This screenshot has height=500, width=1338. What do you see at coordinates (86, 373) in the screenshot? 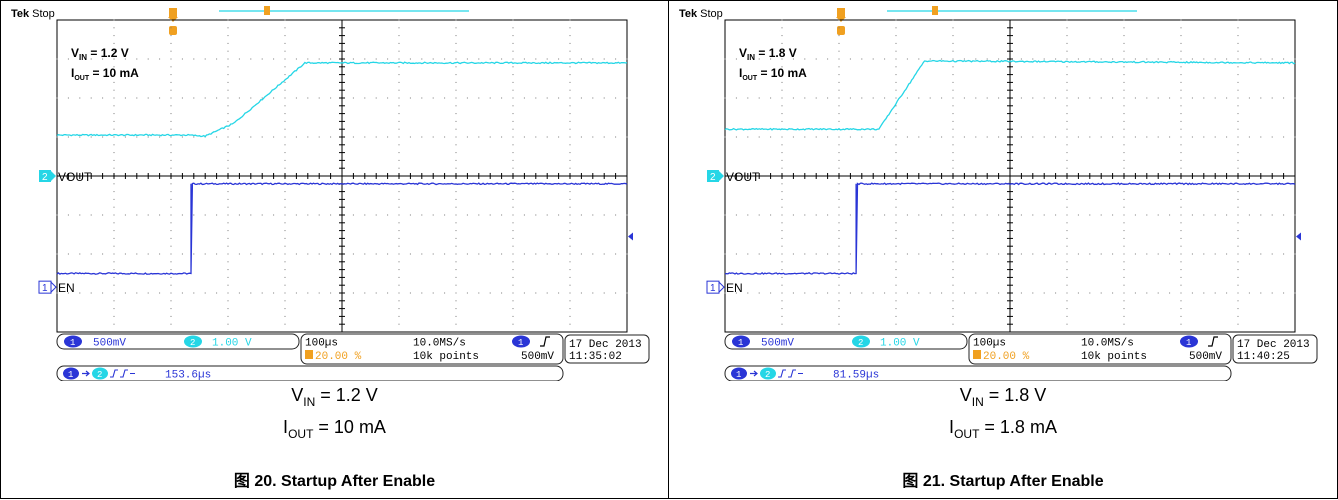
I see `meas-arrow-icon` at bounding box center [86, 373].